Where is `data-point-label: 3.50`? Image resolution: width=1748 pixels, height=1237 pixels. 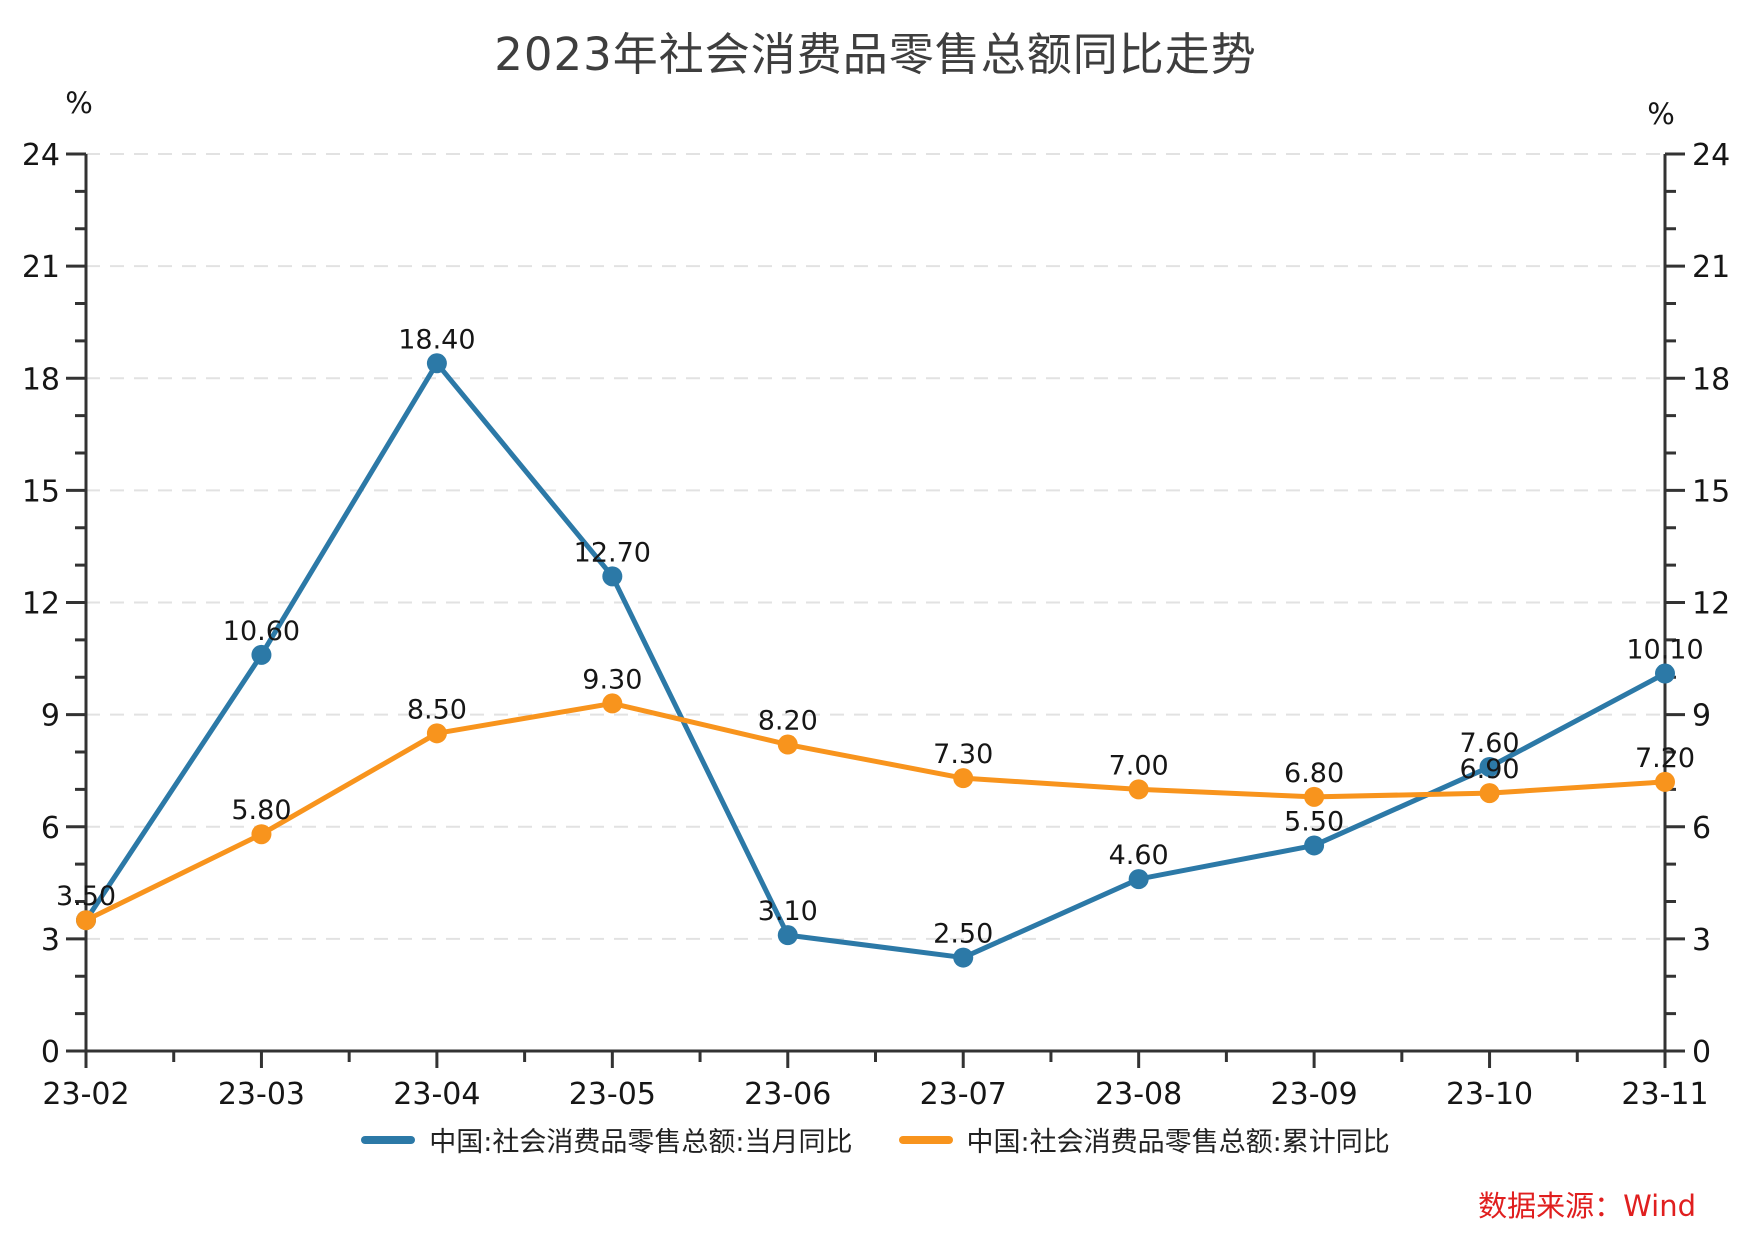 data-point-label: 3.50 is located at coordinates (86, 896).